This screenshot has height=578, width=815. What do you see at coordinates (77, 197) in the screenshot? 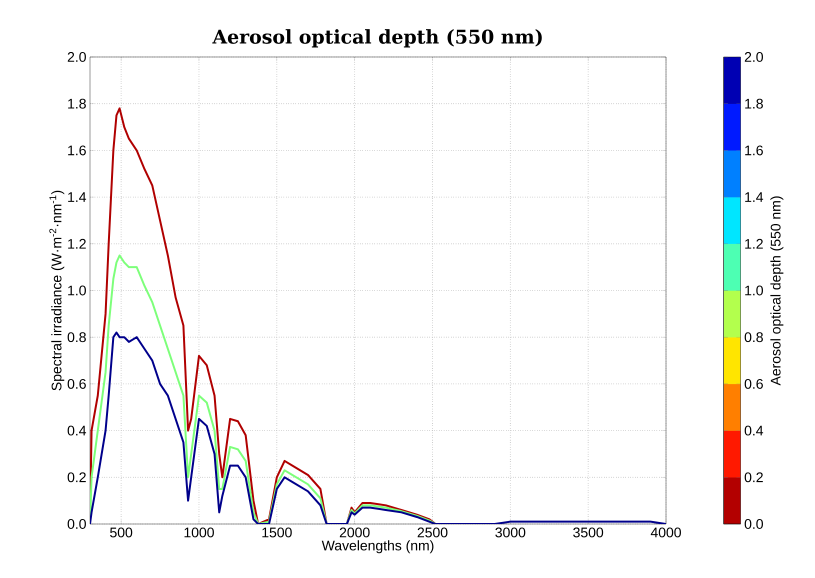
I see `y-tick-label: 1.4` at bounding box center [77, 197].